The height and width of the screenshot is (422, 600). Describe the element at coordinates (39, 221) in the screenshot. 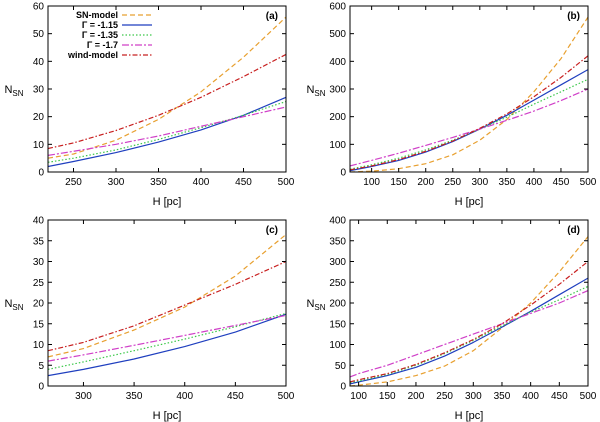

I see `y-tick-label: 40` at that location.